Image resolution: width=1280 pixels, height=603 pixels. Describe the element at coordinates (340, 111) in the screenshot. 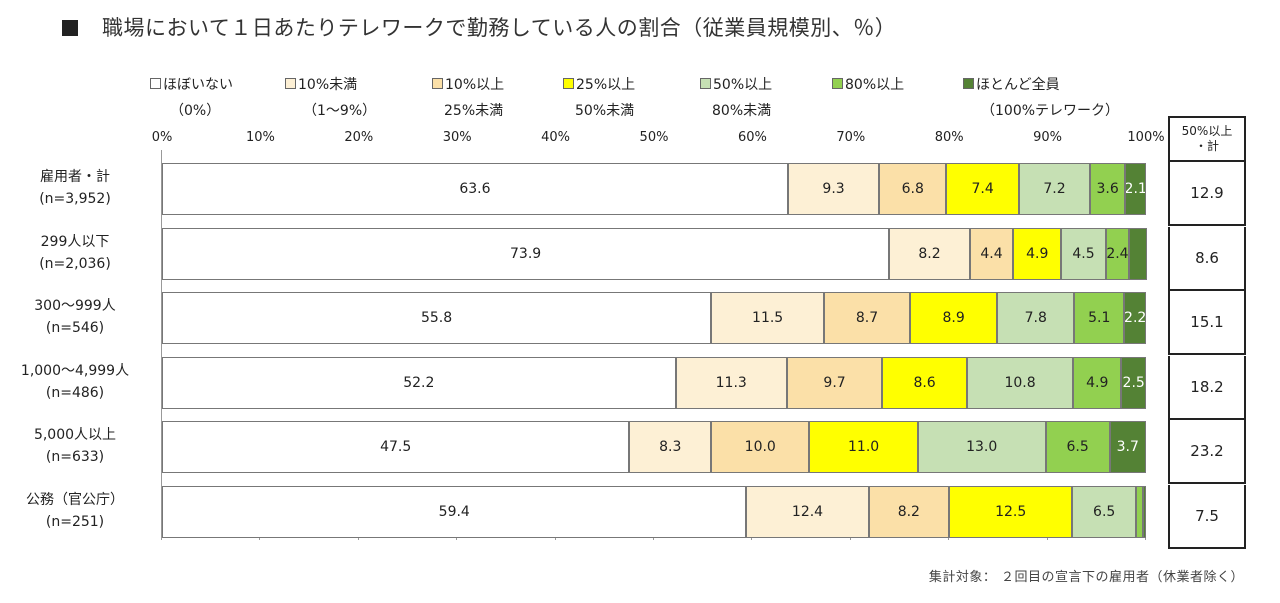

I see `legend-sublabel: （1～9%）` at that location.